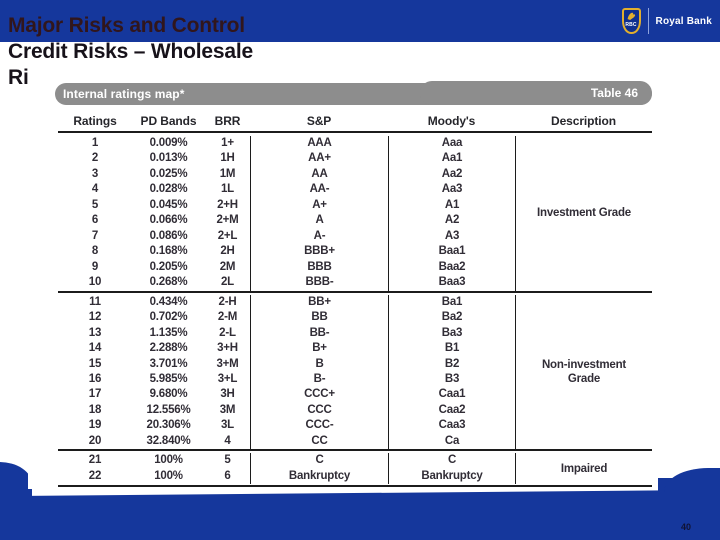 The height and width of the screenshot is (540, 720). What do you see at coordinates (95, 204) in the screenshot?
I see `rating-cell: 5` at bounding box center [95, 204].